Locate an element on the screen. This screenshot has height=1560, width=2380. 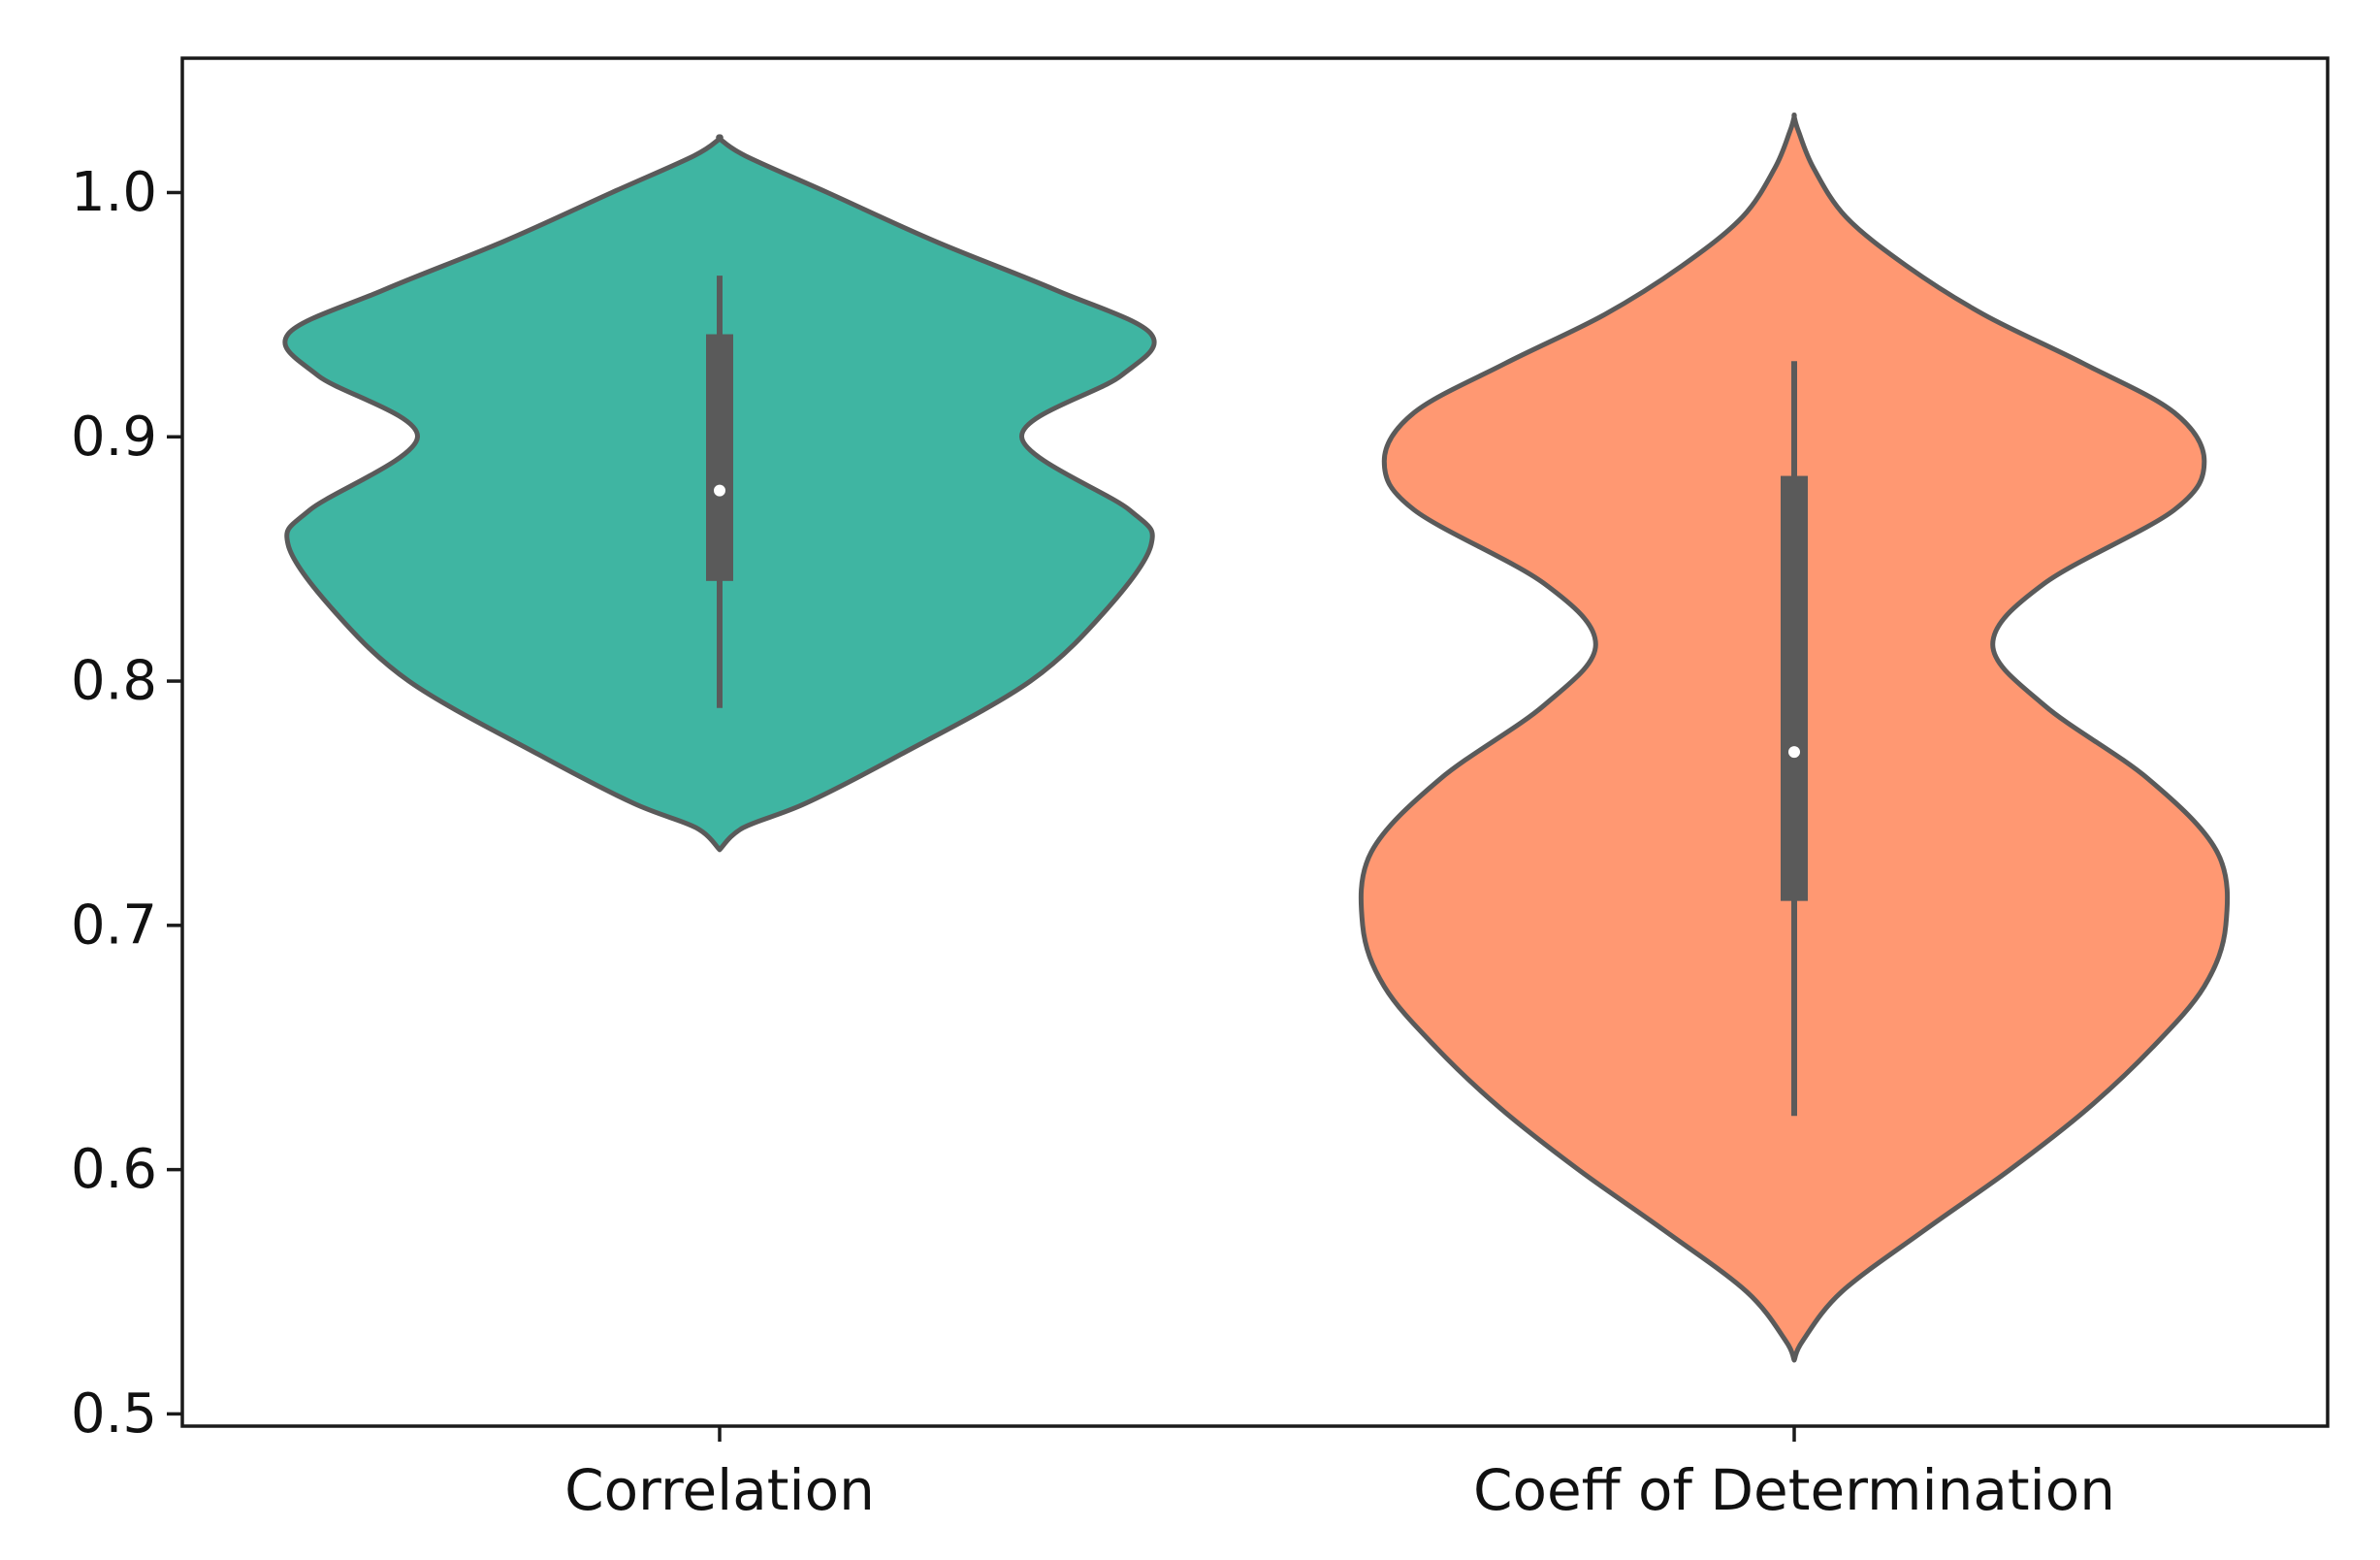
y-tick-label: 0.8 is located at coordinates (114, 681).